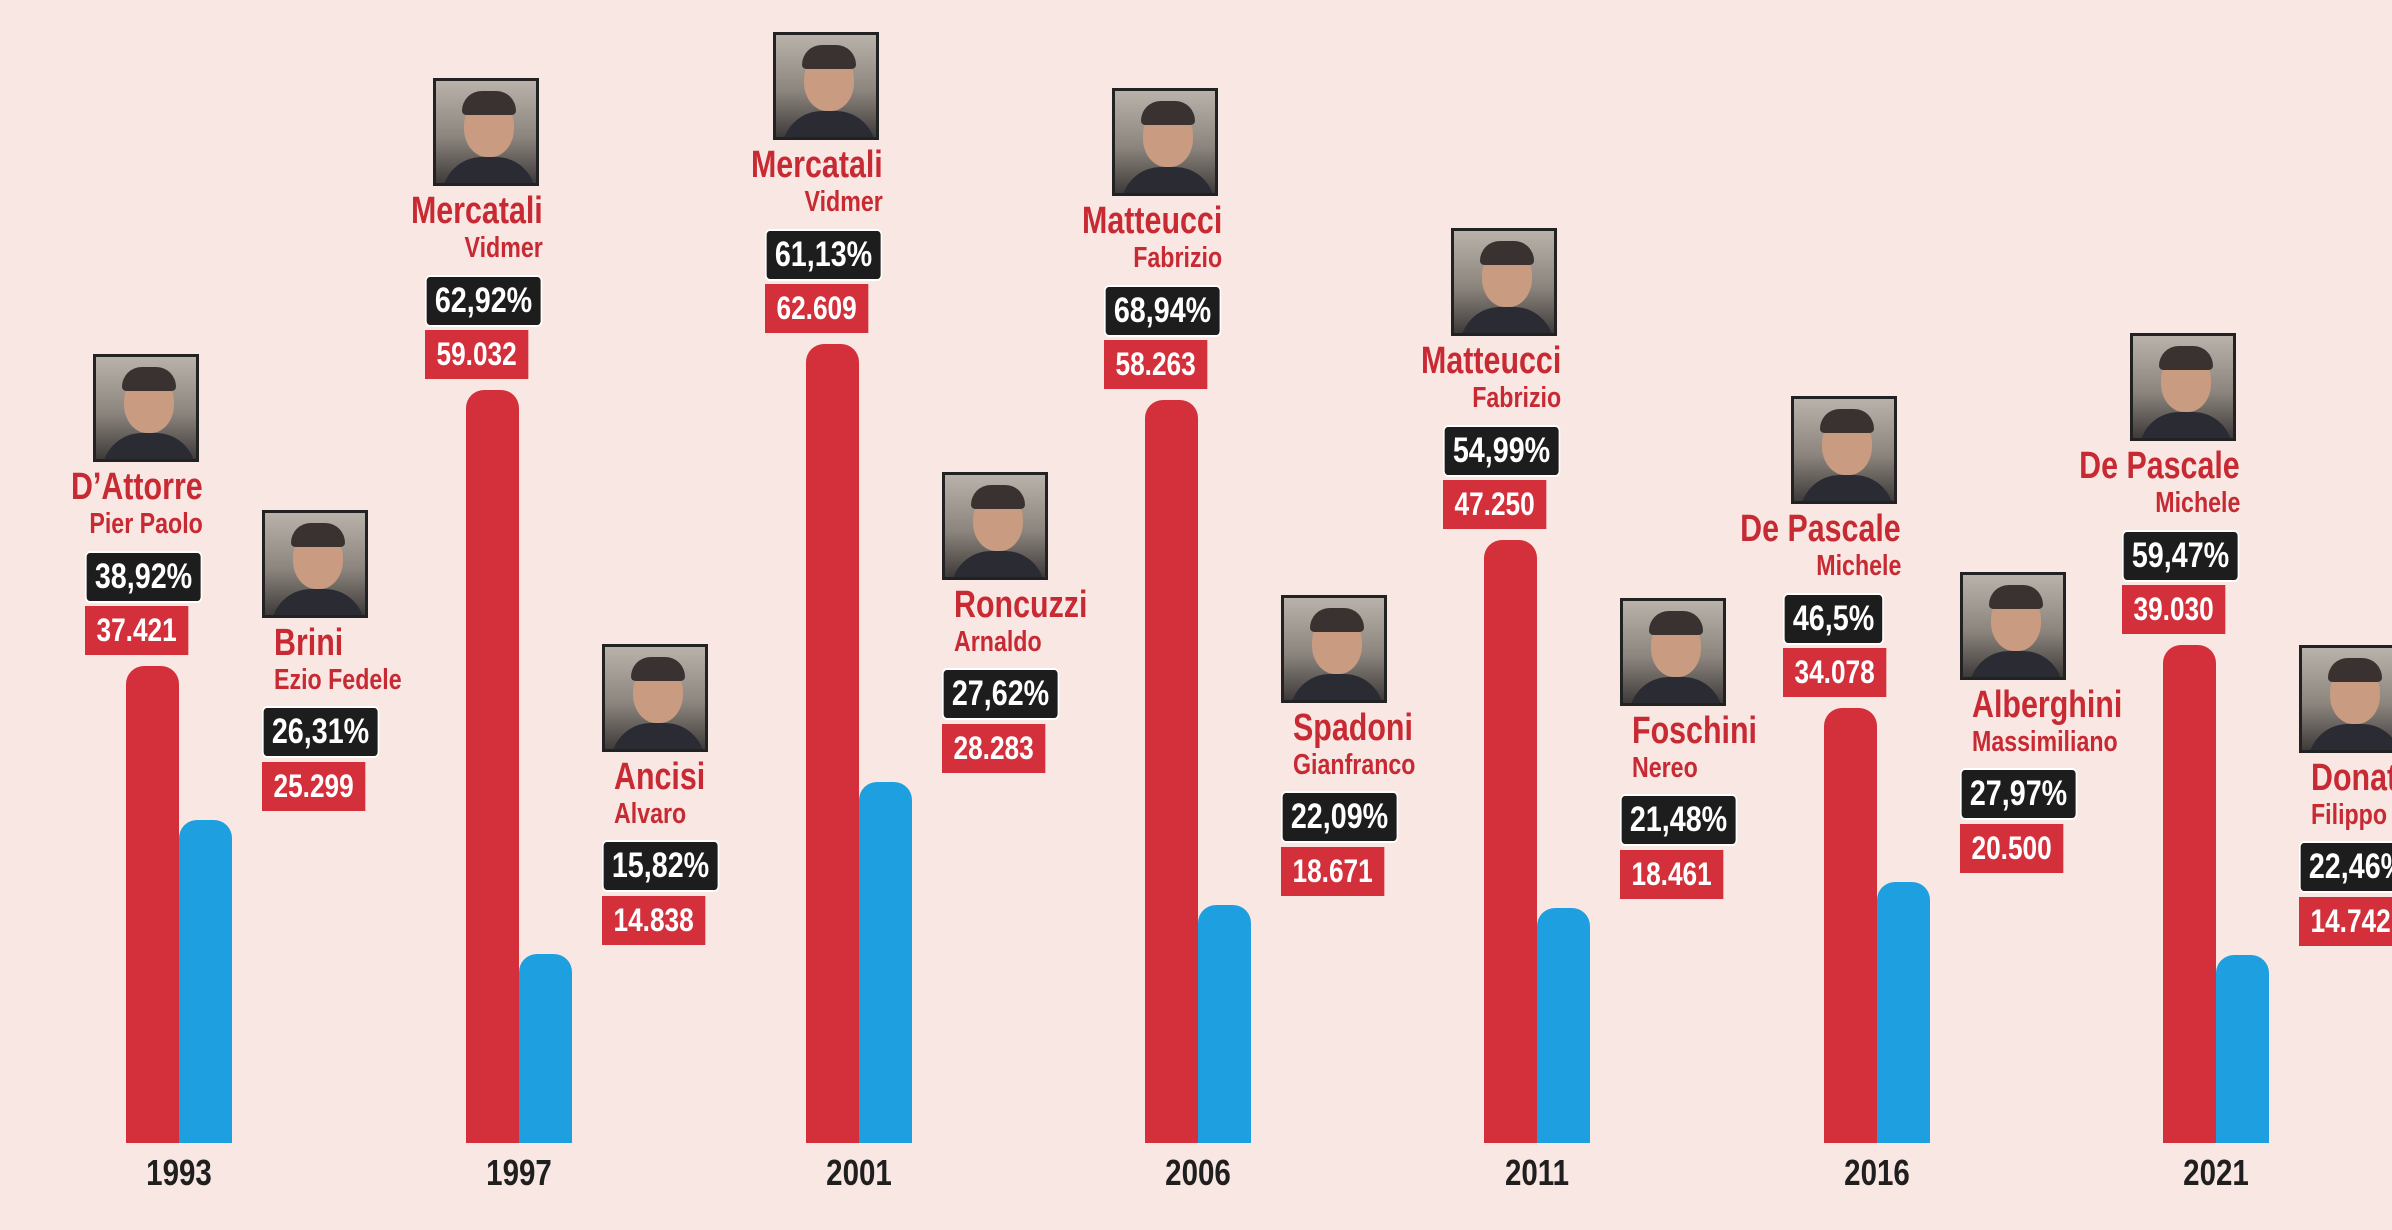 Image resolution: width=2392 pixels, height=1230 pixels. Describe the element at coordinates (137, 630) in the screenshot. I see `winner-votes-label: 37.421` at that location.